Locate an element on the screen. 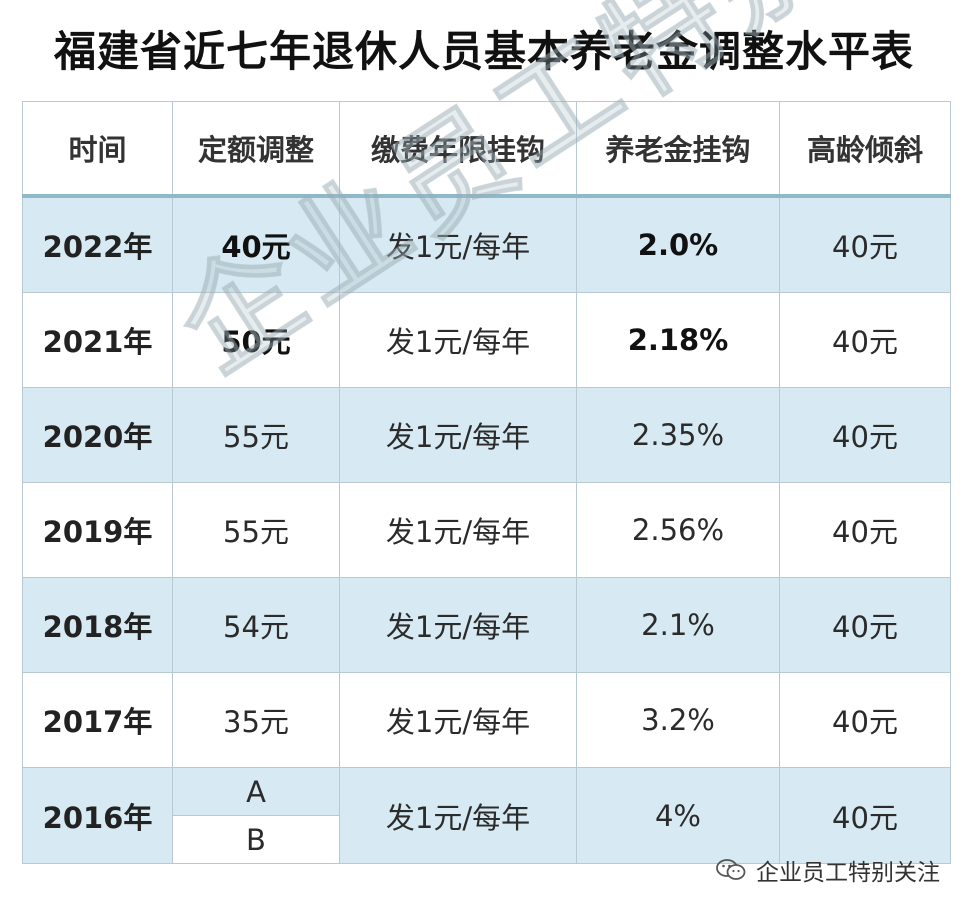  year-cell: 2020年 is located at coordinates (97, 435).